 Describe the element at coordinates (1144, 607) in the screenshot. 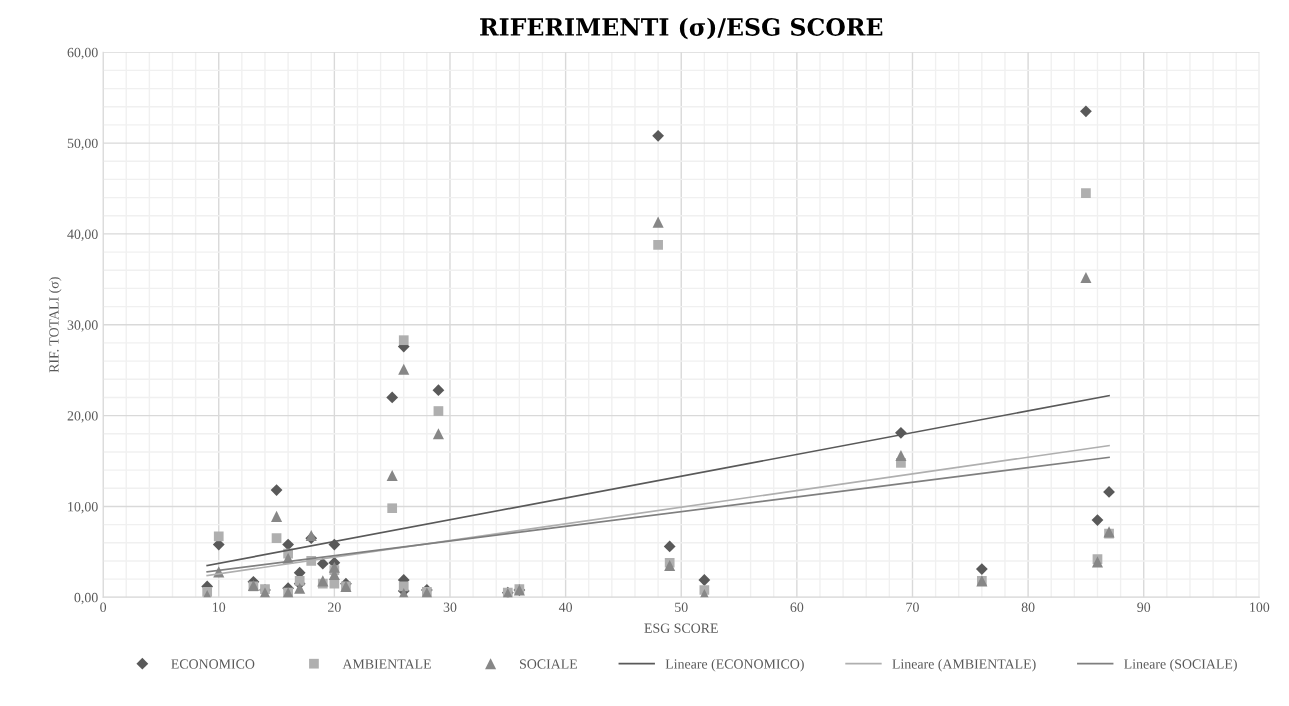

I see `x-tick-label: 90` at that location.